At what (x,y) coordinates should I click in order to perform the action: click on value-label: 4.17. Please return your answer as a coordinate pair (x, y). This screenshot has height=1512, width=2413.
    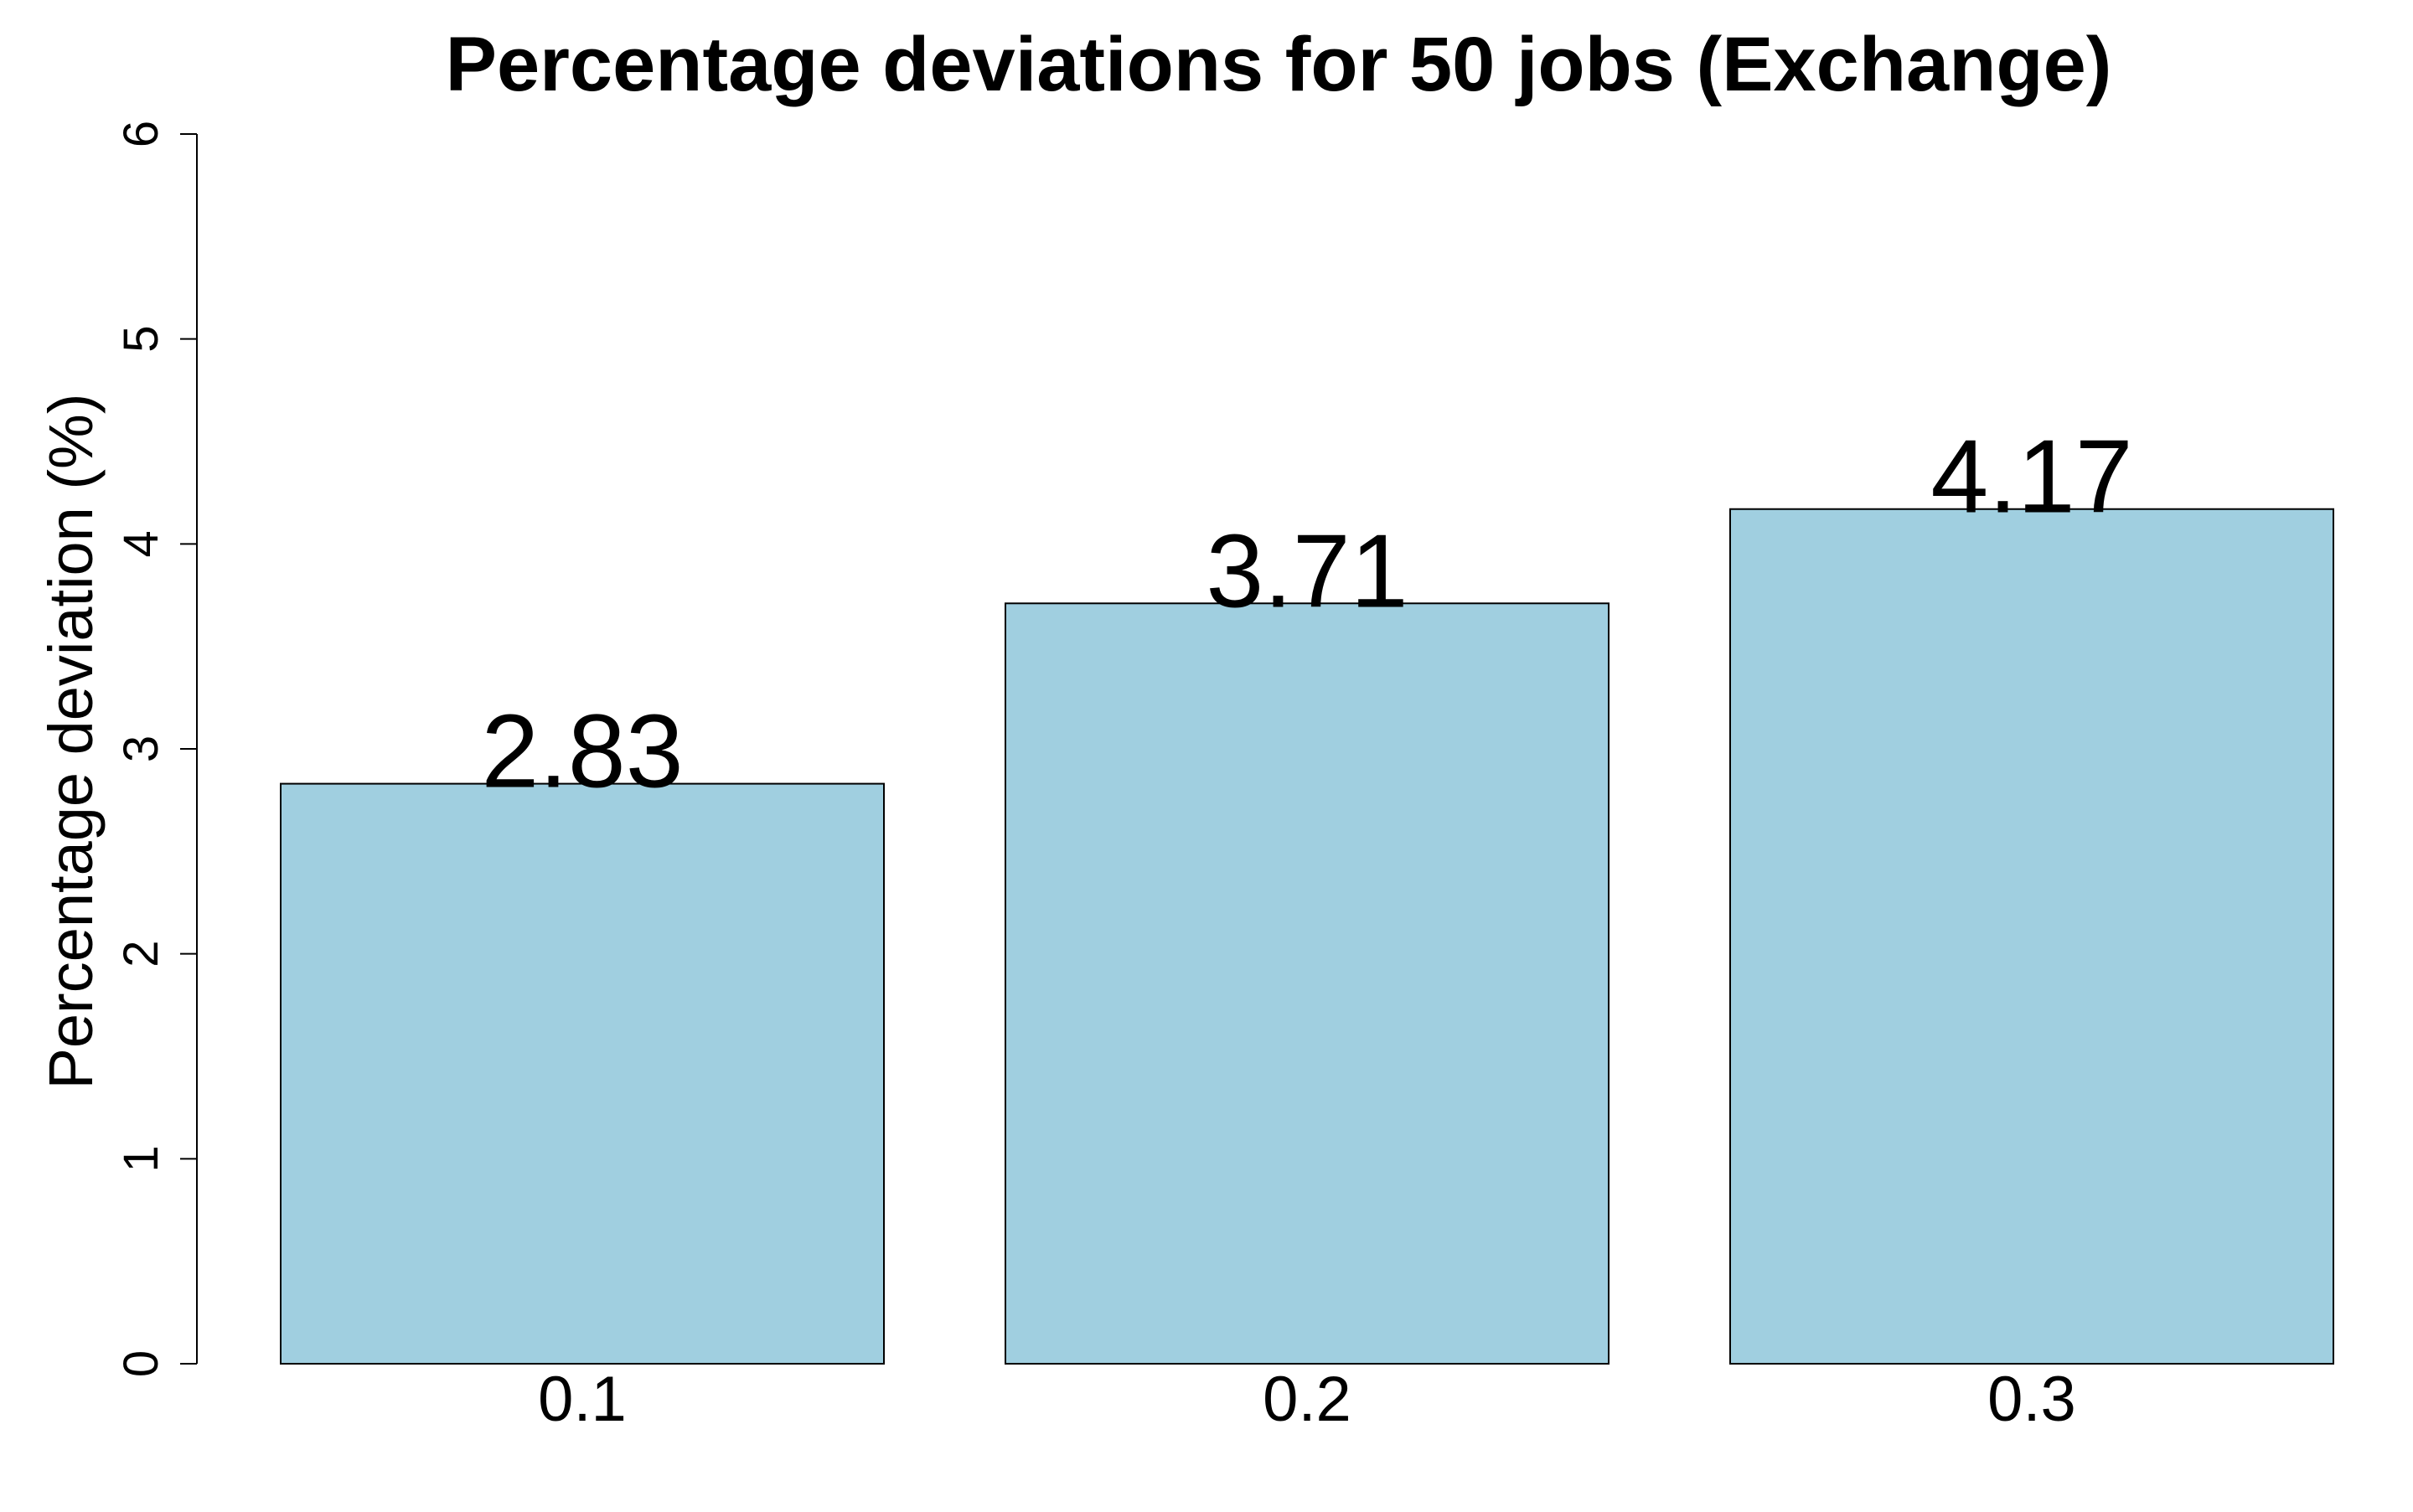
    Looking at the image, I should click on (2031, 477).